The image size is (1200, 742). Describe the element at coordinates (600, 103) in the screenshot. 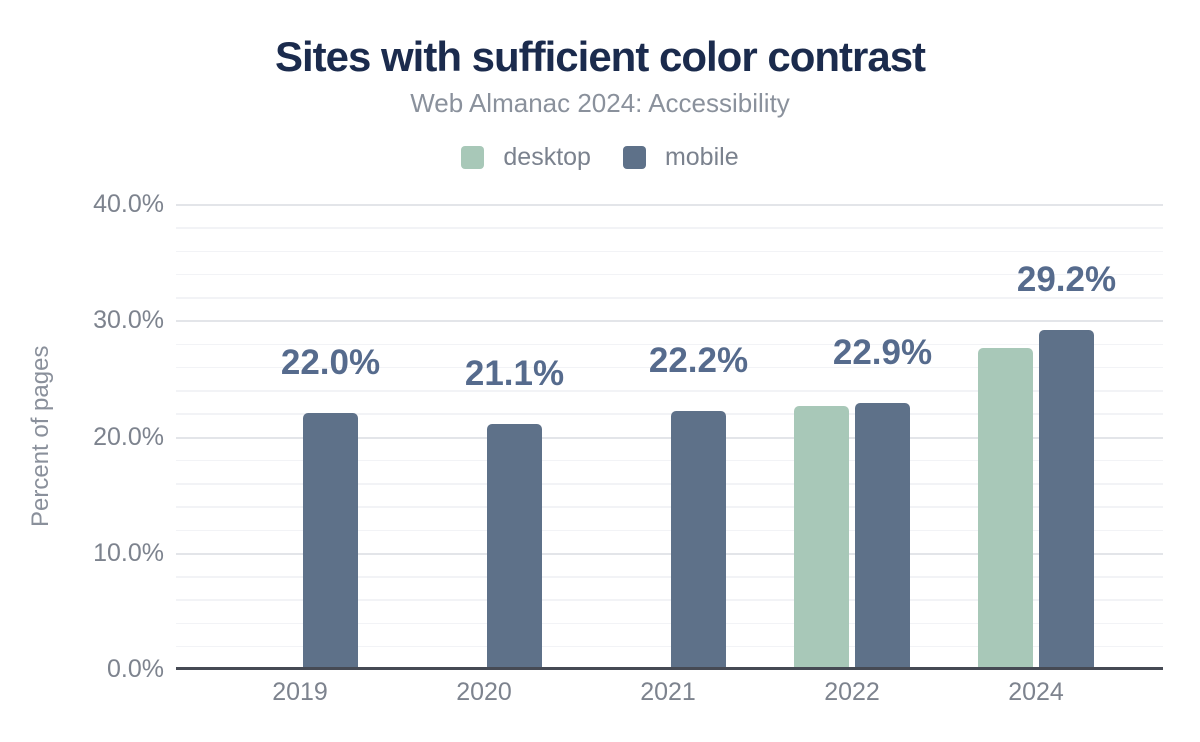

I see `chart-subtitle: Web Almanac 2024: Accessibility` at that location.